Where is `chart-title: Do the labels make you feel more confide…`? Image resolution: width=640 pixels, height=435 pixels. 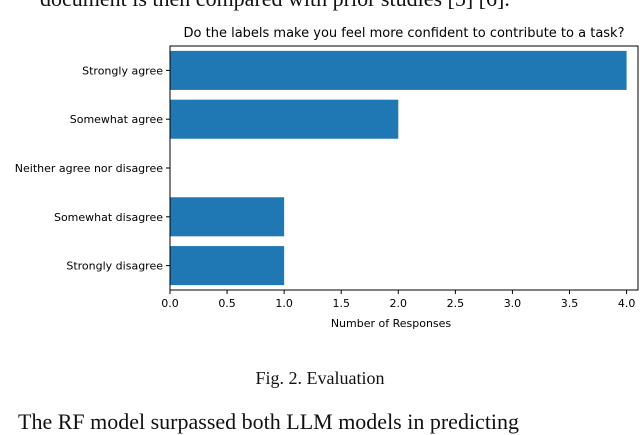
chart-title: Do the labels make you feel more confide… is located at coordinates (404, 33).